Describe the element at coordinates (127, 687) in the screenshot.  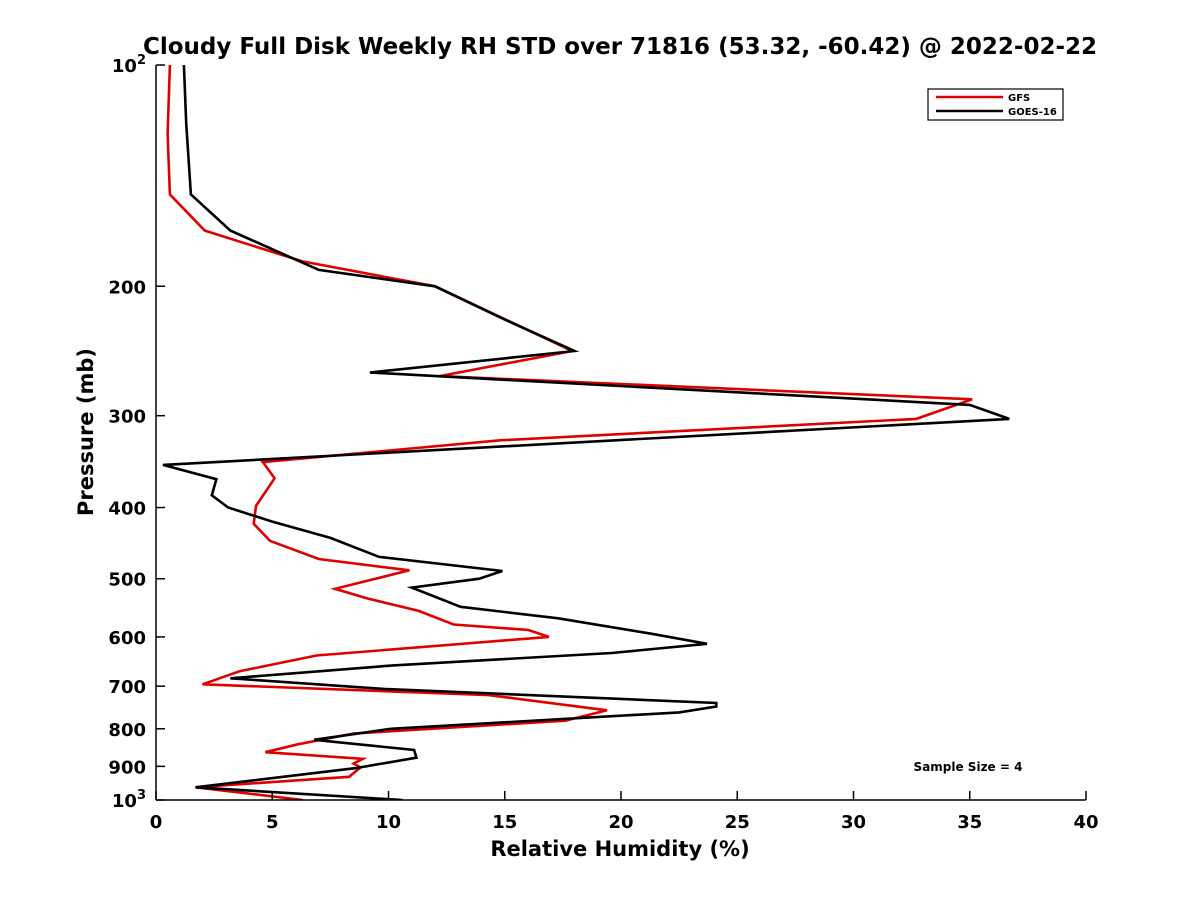
I see `y-tick-label: 700` at that location.